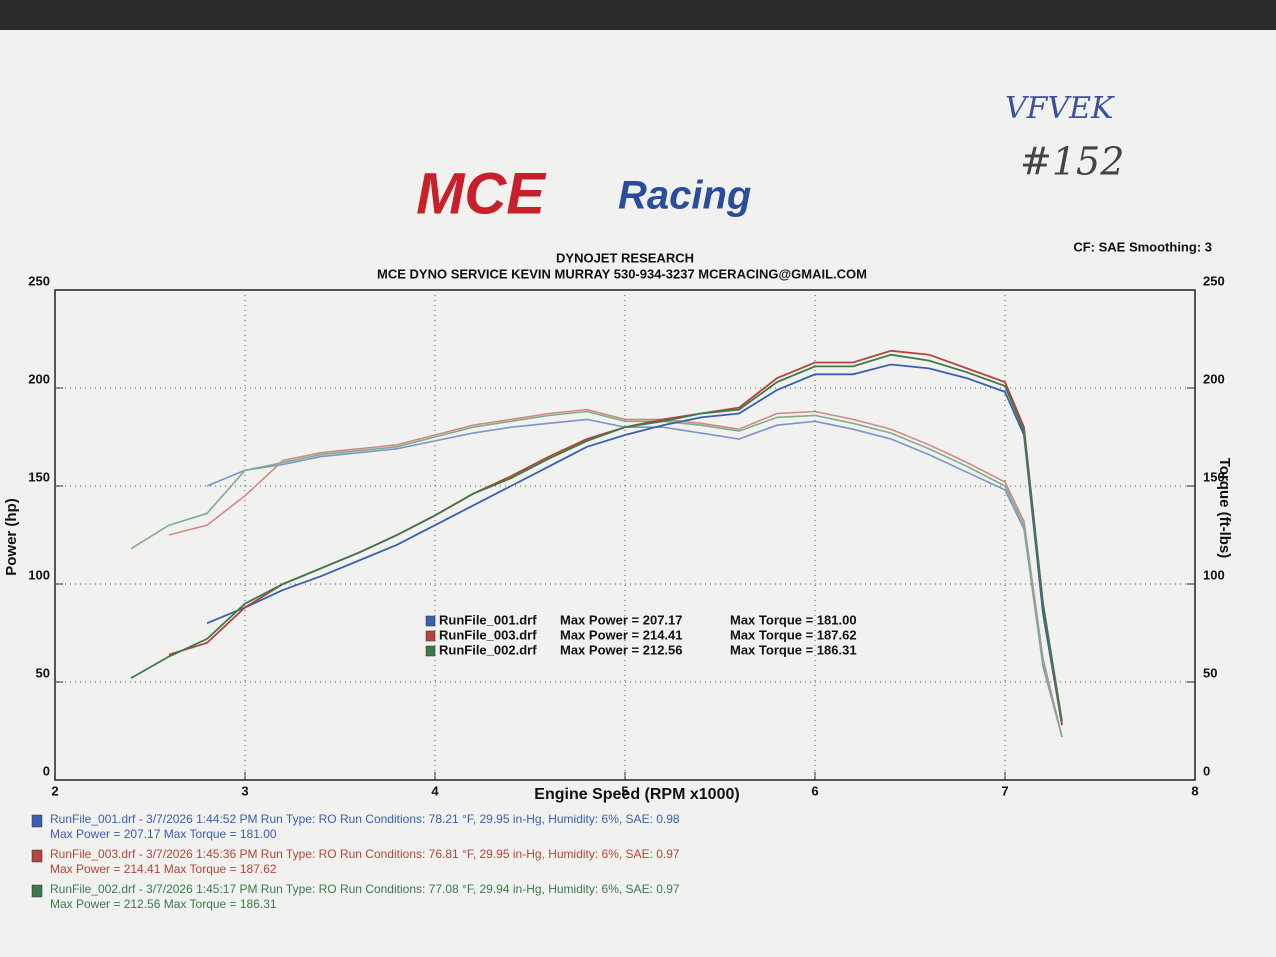  Describe the element at coordinates (244, 790) in the screenshot. I see `x-tick-label: 3` at that location.